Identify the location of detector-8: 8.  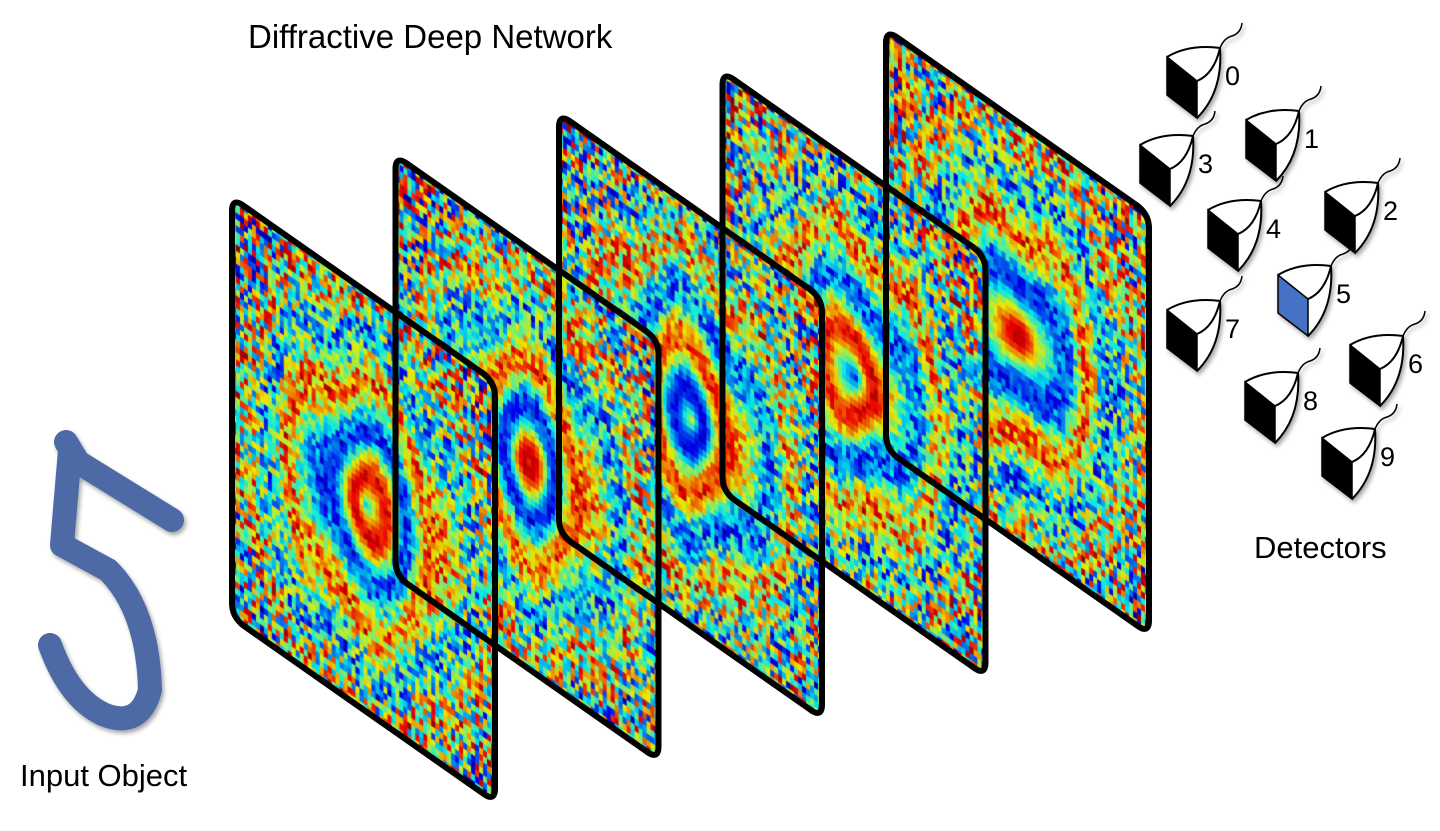
(1282, 396).